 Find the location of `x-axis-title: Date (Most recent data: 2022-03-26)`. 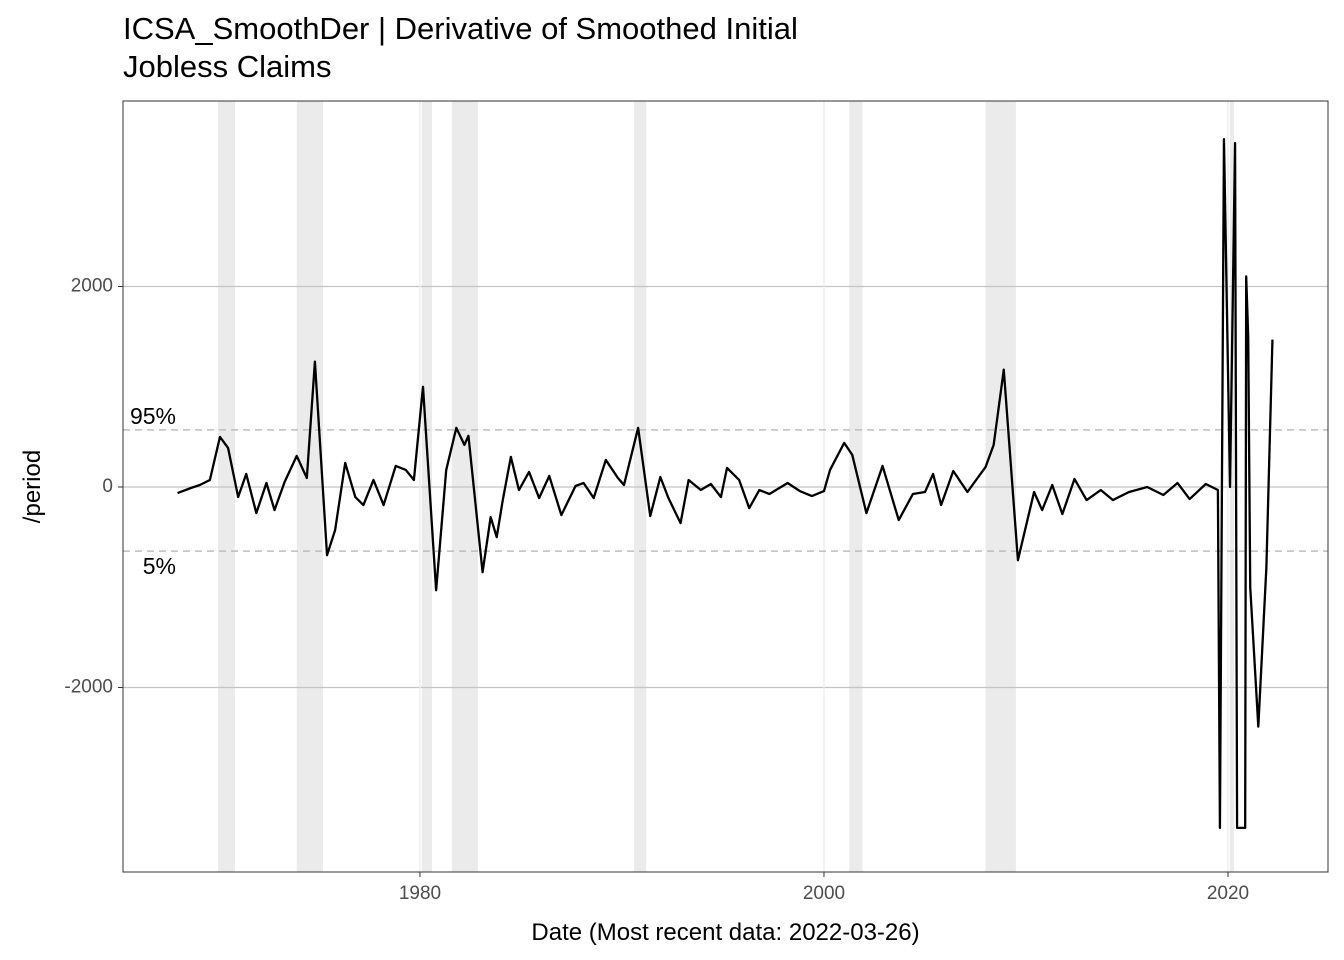

x-axis-title: Date (Most recent data: 2022-03-26) is located at coordinates (725, 932).